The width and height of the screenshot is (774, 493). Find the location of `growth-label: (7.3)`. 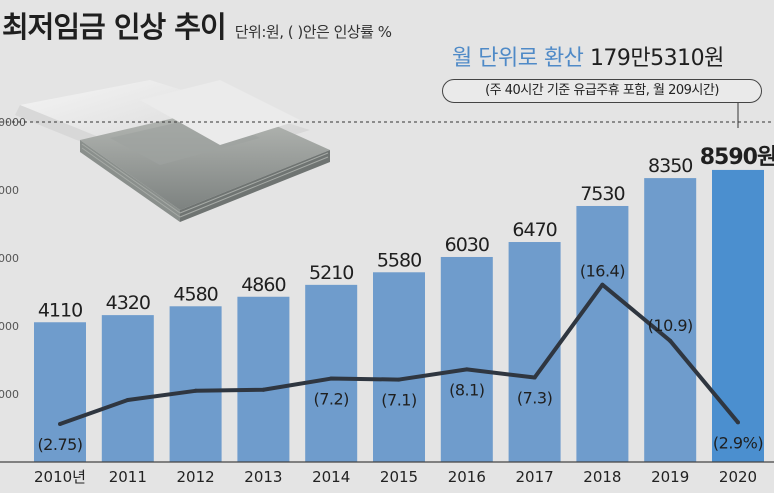

growth-label: (7.3) is located at coordinates (534, 398).